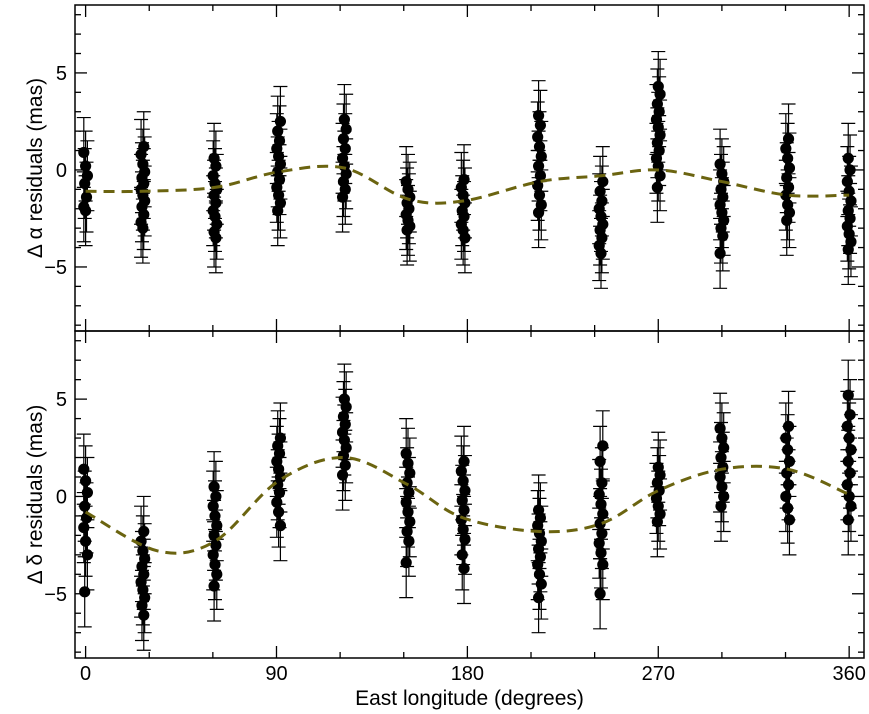 This screenshot has width=869, height=714. Describe the element at coordinates (35, 495) in the screenshot. I see `y-axis-label: Δ δ residuals (mas)` at that location.